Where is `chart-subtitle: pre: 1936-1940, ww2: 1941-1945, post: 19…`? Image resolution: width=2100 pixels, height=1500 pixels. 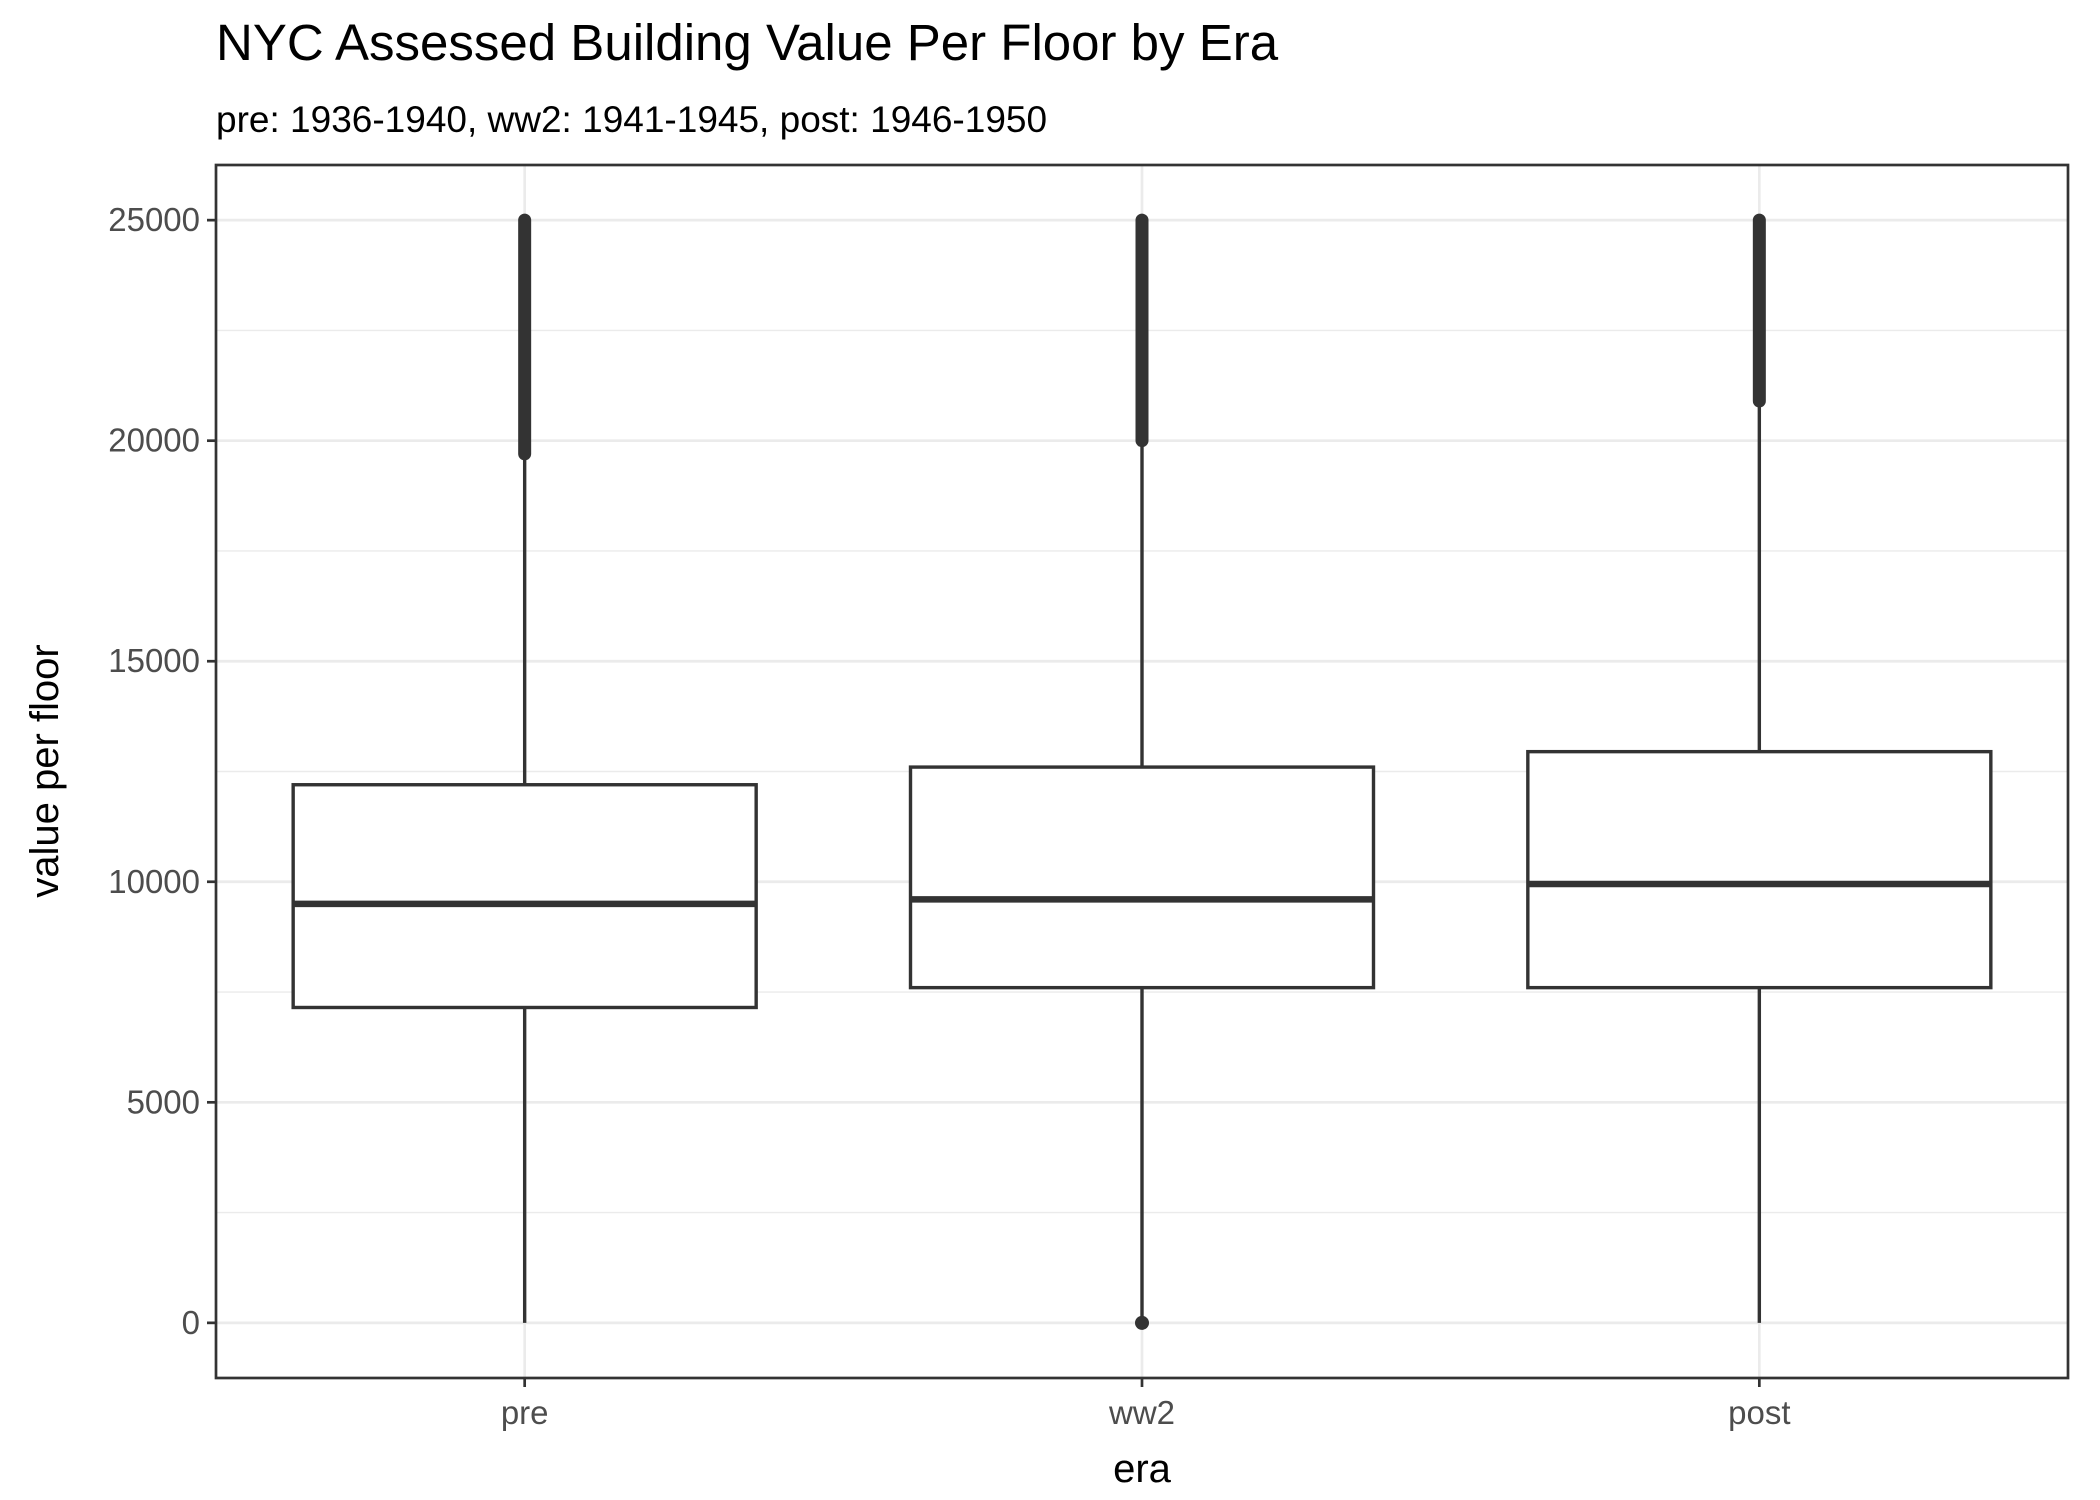 chart-subtitle: pre: 1936-1940, ww2: 1941-1945, post: 19… is located at coordinates (631, 119).